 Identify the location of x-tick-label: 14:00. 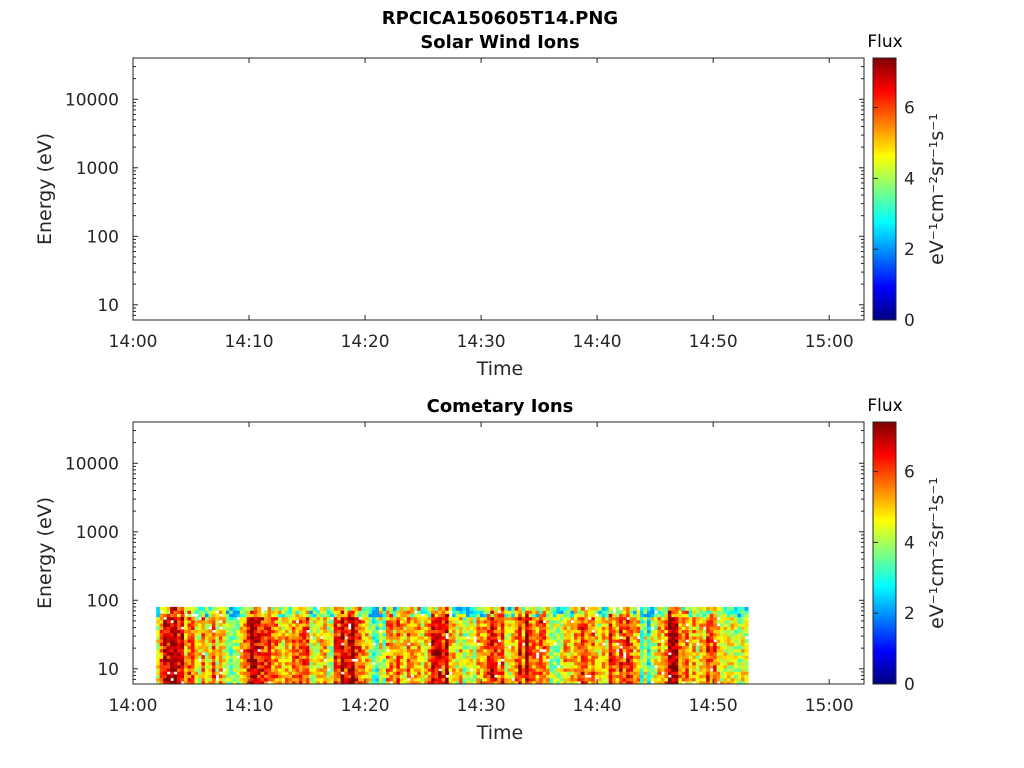
(133, 342).